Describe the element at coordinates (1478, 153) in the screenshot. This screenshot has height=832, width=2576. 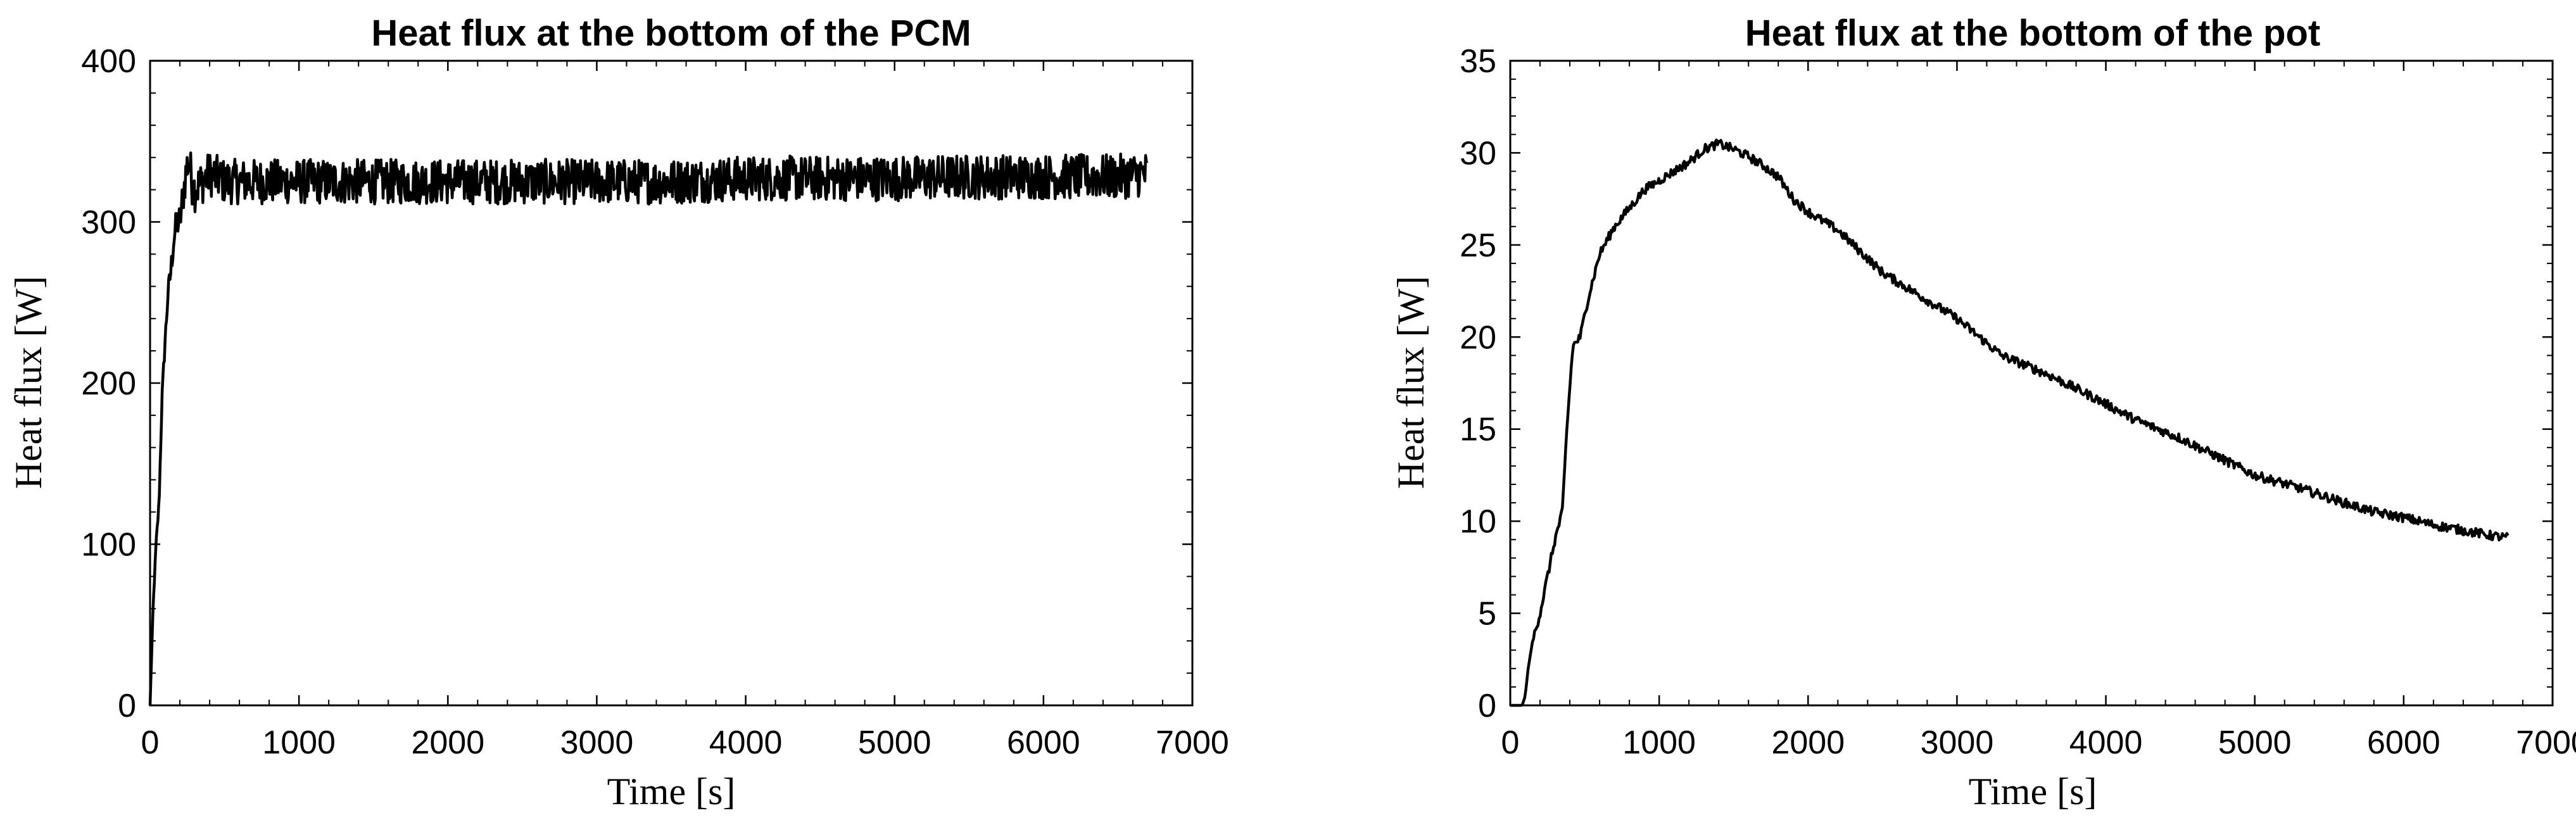
I see `y-tick-label: 30` at that location.